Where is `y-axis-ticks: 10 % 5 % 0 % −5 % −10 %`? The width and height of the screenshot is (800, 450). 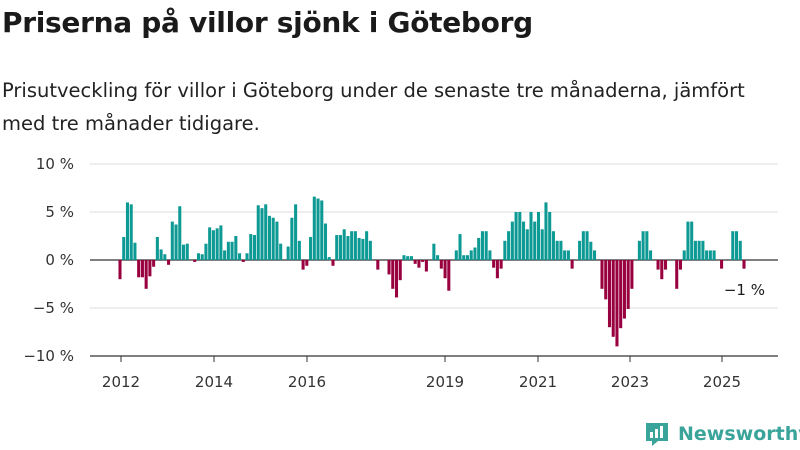 y-axis-ticks: 10 % 5 % 0 % −5 % −10 % is located at coordinates (48, 260).